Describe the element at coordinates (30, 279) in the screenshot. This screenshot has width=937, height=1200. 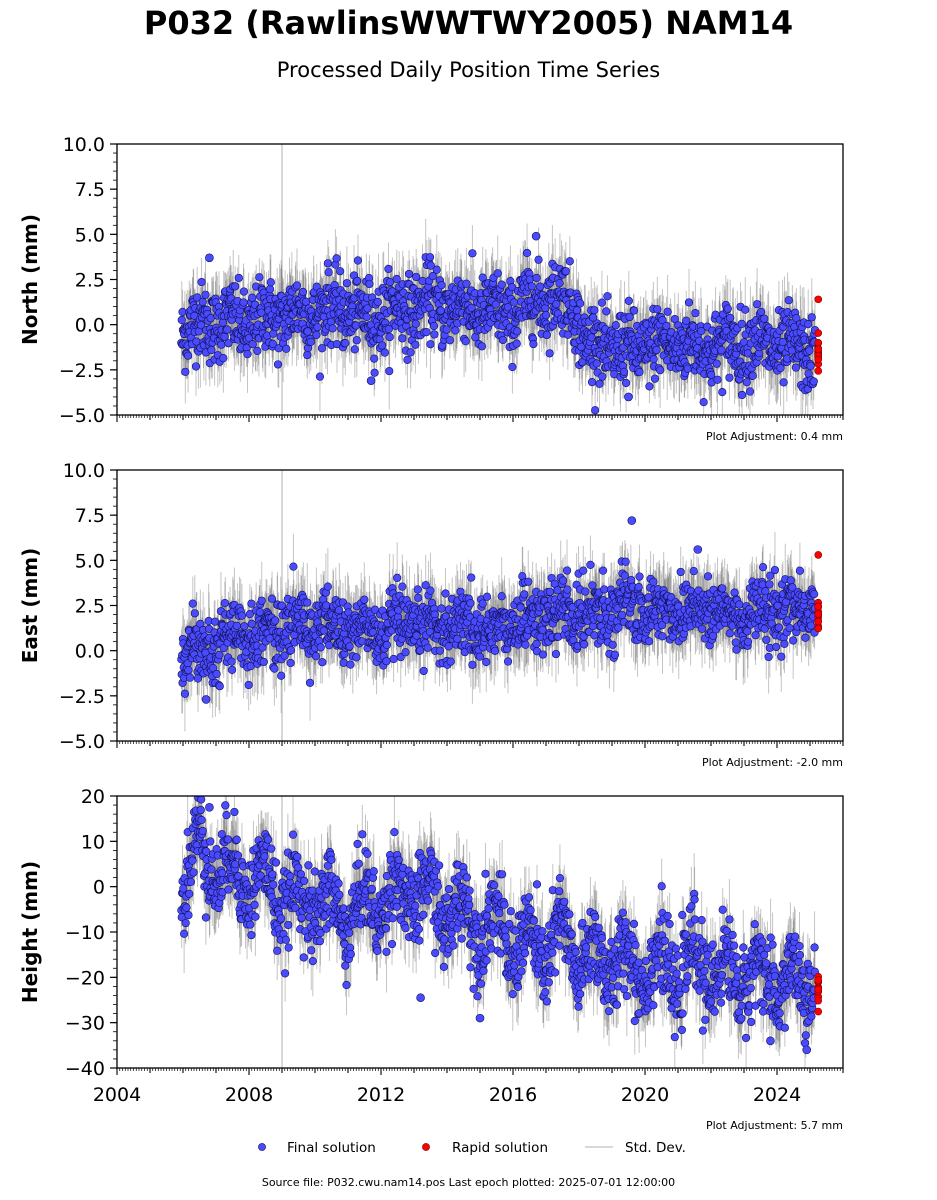
I see `y-axis-label: North (mm)` at that location.